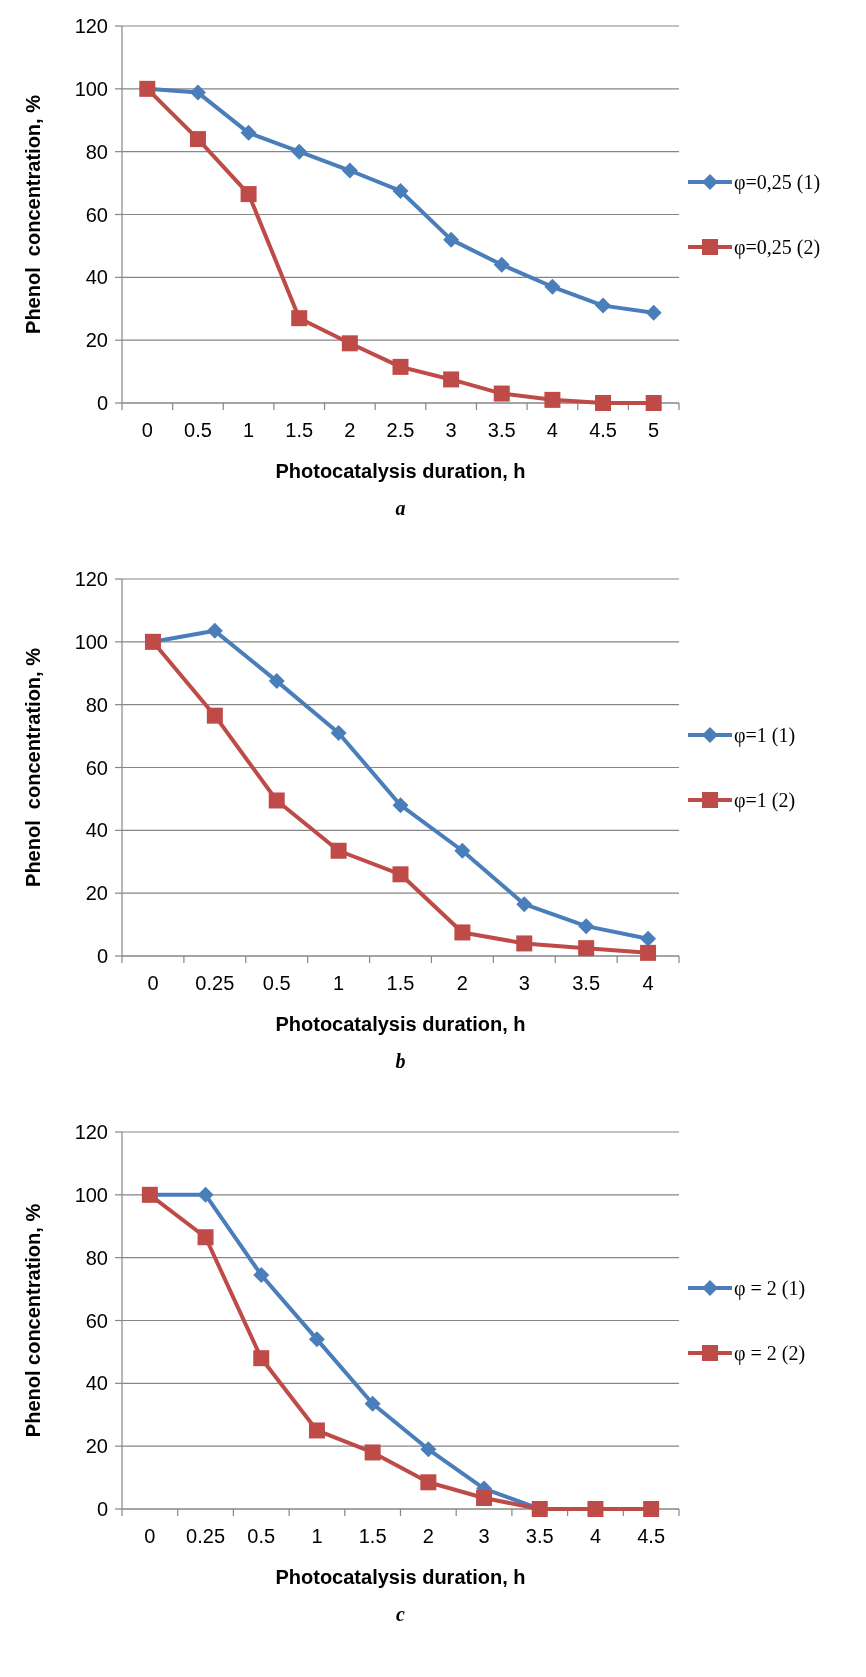 This screenshot has width=866, height=1677. I want to click on legend-label: φ=0,25 (2), so click(777, 247).